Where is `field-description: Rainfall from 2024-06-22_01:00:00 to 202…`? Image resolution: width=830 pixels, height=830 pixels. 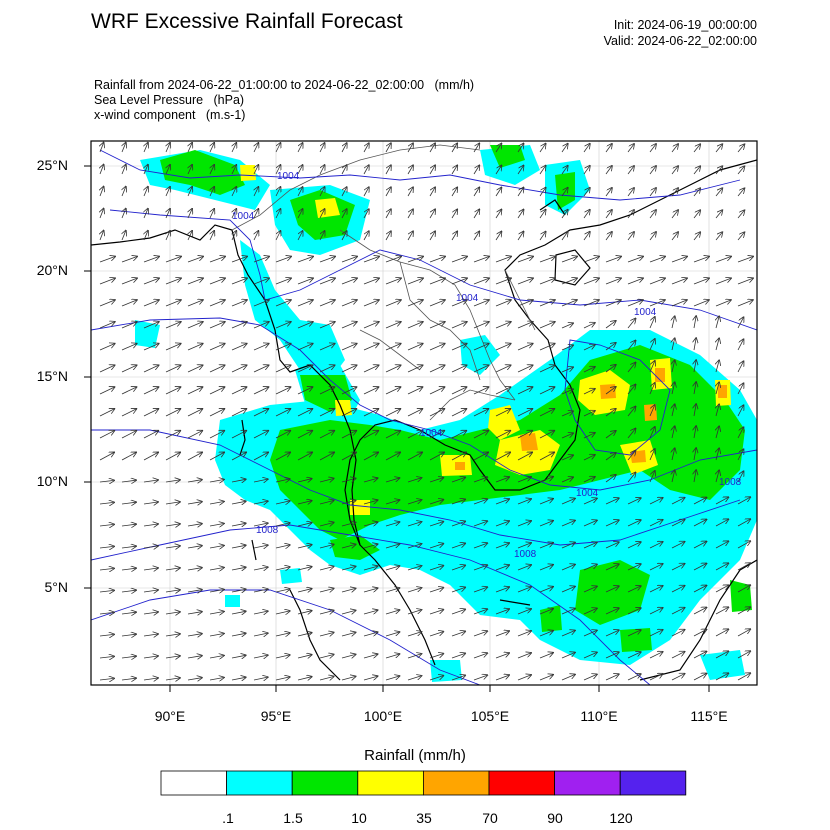 field-description: Rainfall from 2024-06-22_01:00:00 to 202… is located at coordinates (284, 100).